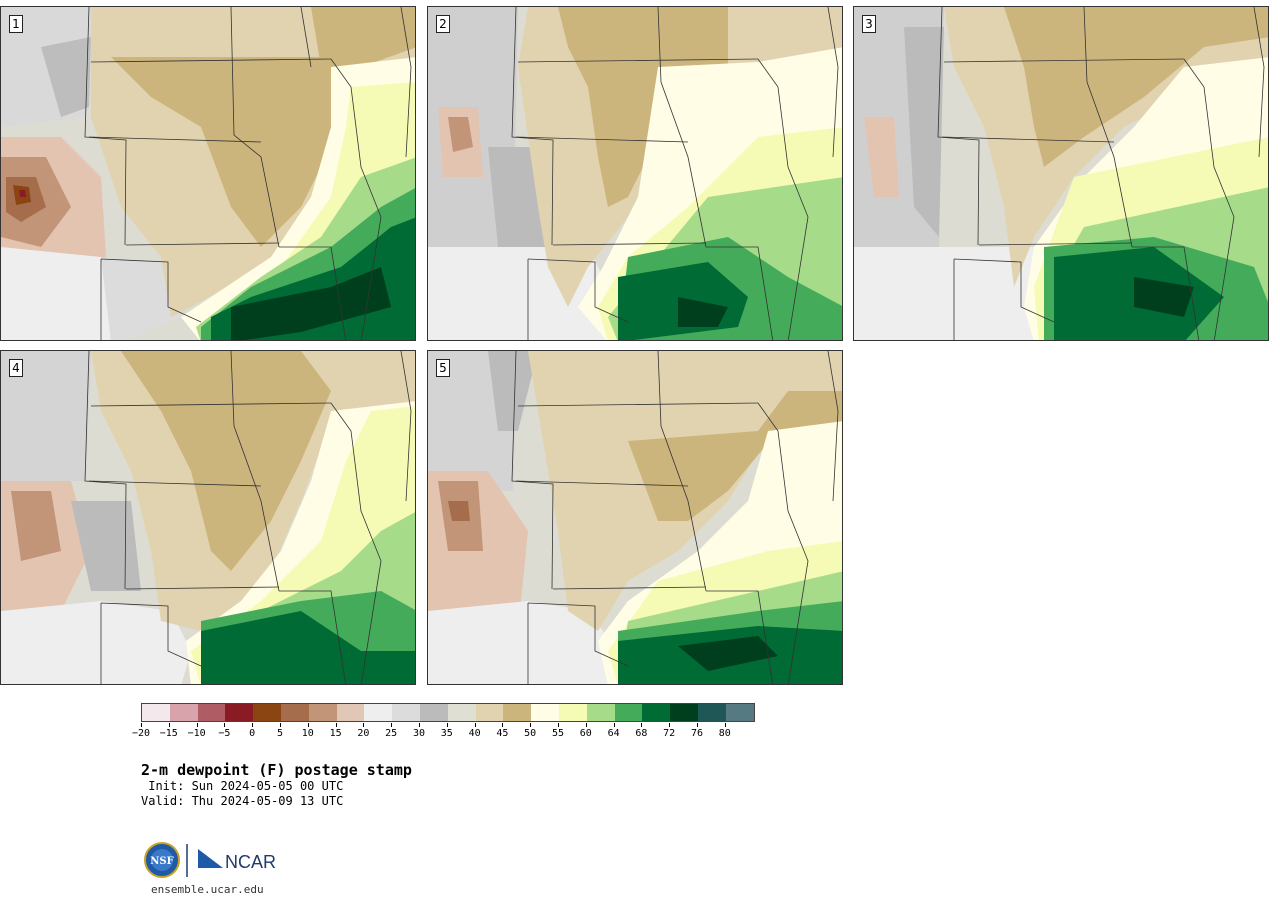 This screenshot has width=1280, height=901. I want to click on init-time: Init: Sun 2024-05-05 00 UTC, so click(242, 786).